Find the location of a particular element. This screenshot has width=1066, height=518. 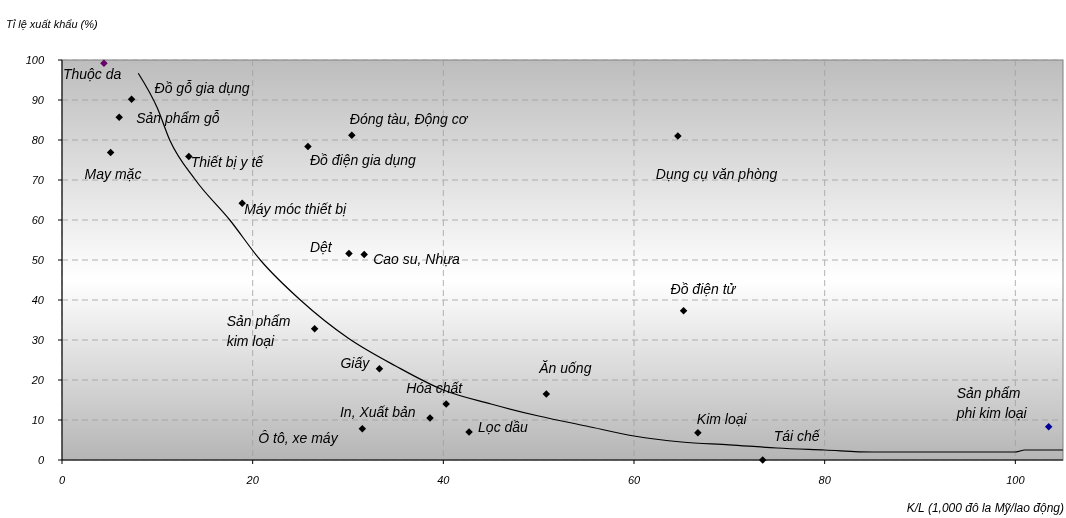

y-tick-label: 100 is located at coordinates (35, 60).